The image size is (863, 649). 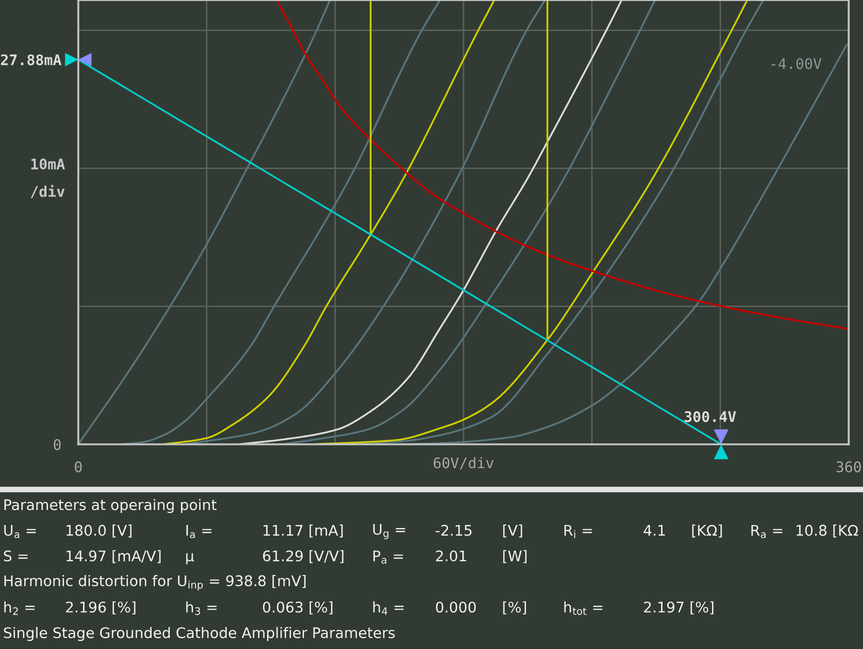 I want to click on annotation: 300.4V, so click(x=710, y=416).